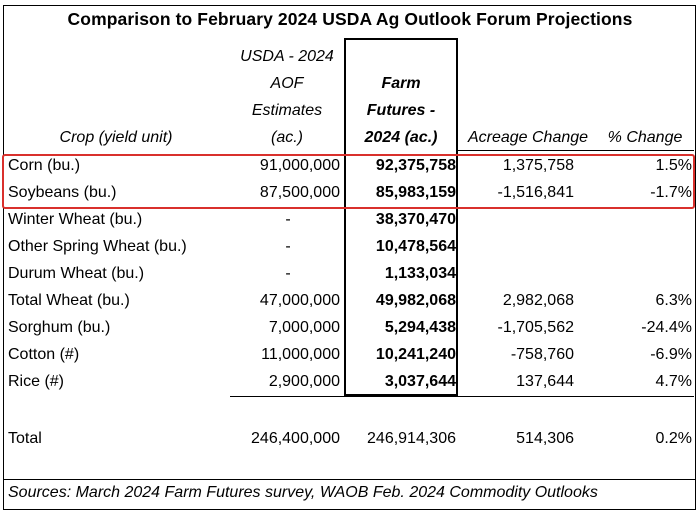 The height and width of the screenshot is (513, 700). I want to click on farm-header-line-3: 2024 (ac.), so click(401, 137).